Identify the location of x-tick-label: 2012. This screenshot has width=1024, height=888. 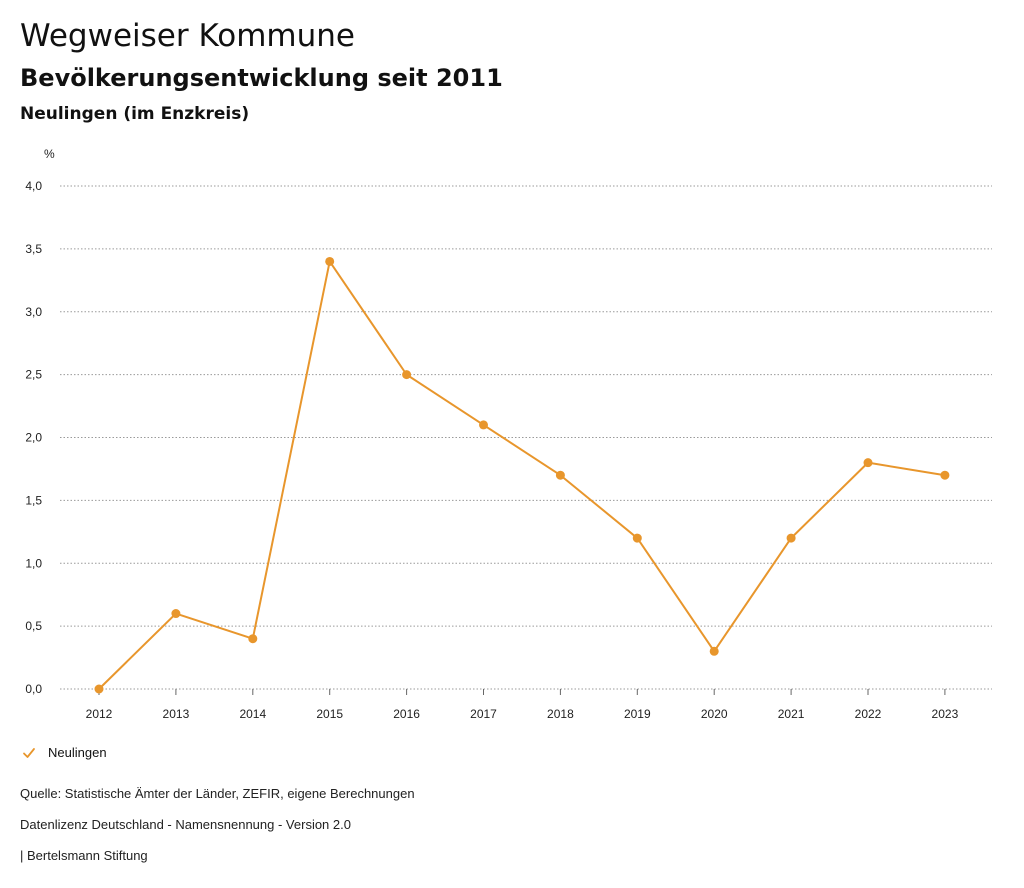
(99, 714).